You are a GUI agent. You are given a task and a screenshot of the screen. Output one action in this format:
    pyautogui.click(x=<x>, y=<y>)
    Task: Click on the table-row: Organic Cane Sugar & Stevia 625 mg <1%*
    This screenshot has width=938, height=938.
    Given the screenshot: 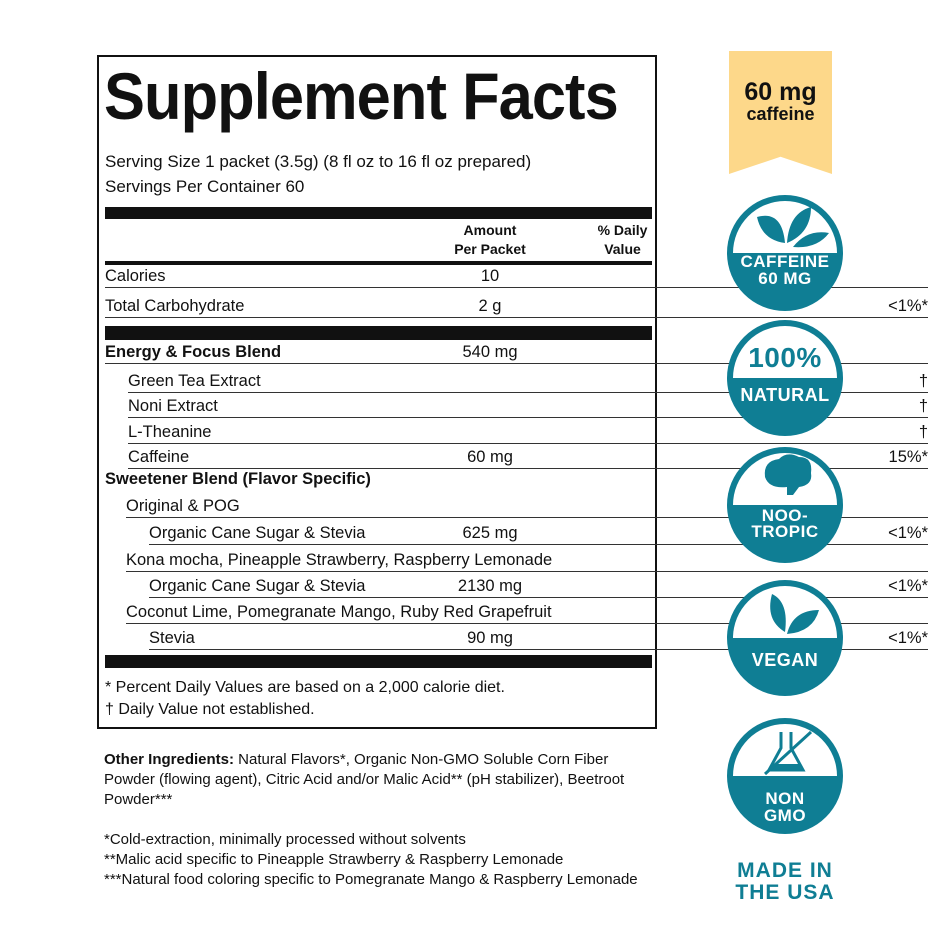 What is the action you would take?
    pyautogui.click(x=538, y=534)
    